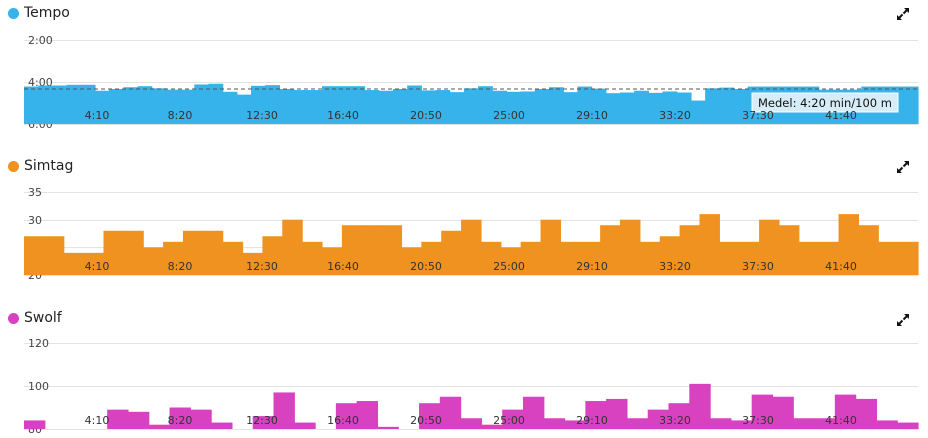 Image resolution: width=928 pixels, height=438 pixels. What do you see at coordinates (509, 420) in the screenshot?
I see `x-tick-label: 25:00` at bounding box center [509, 420].